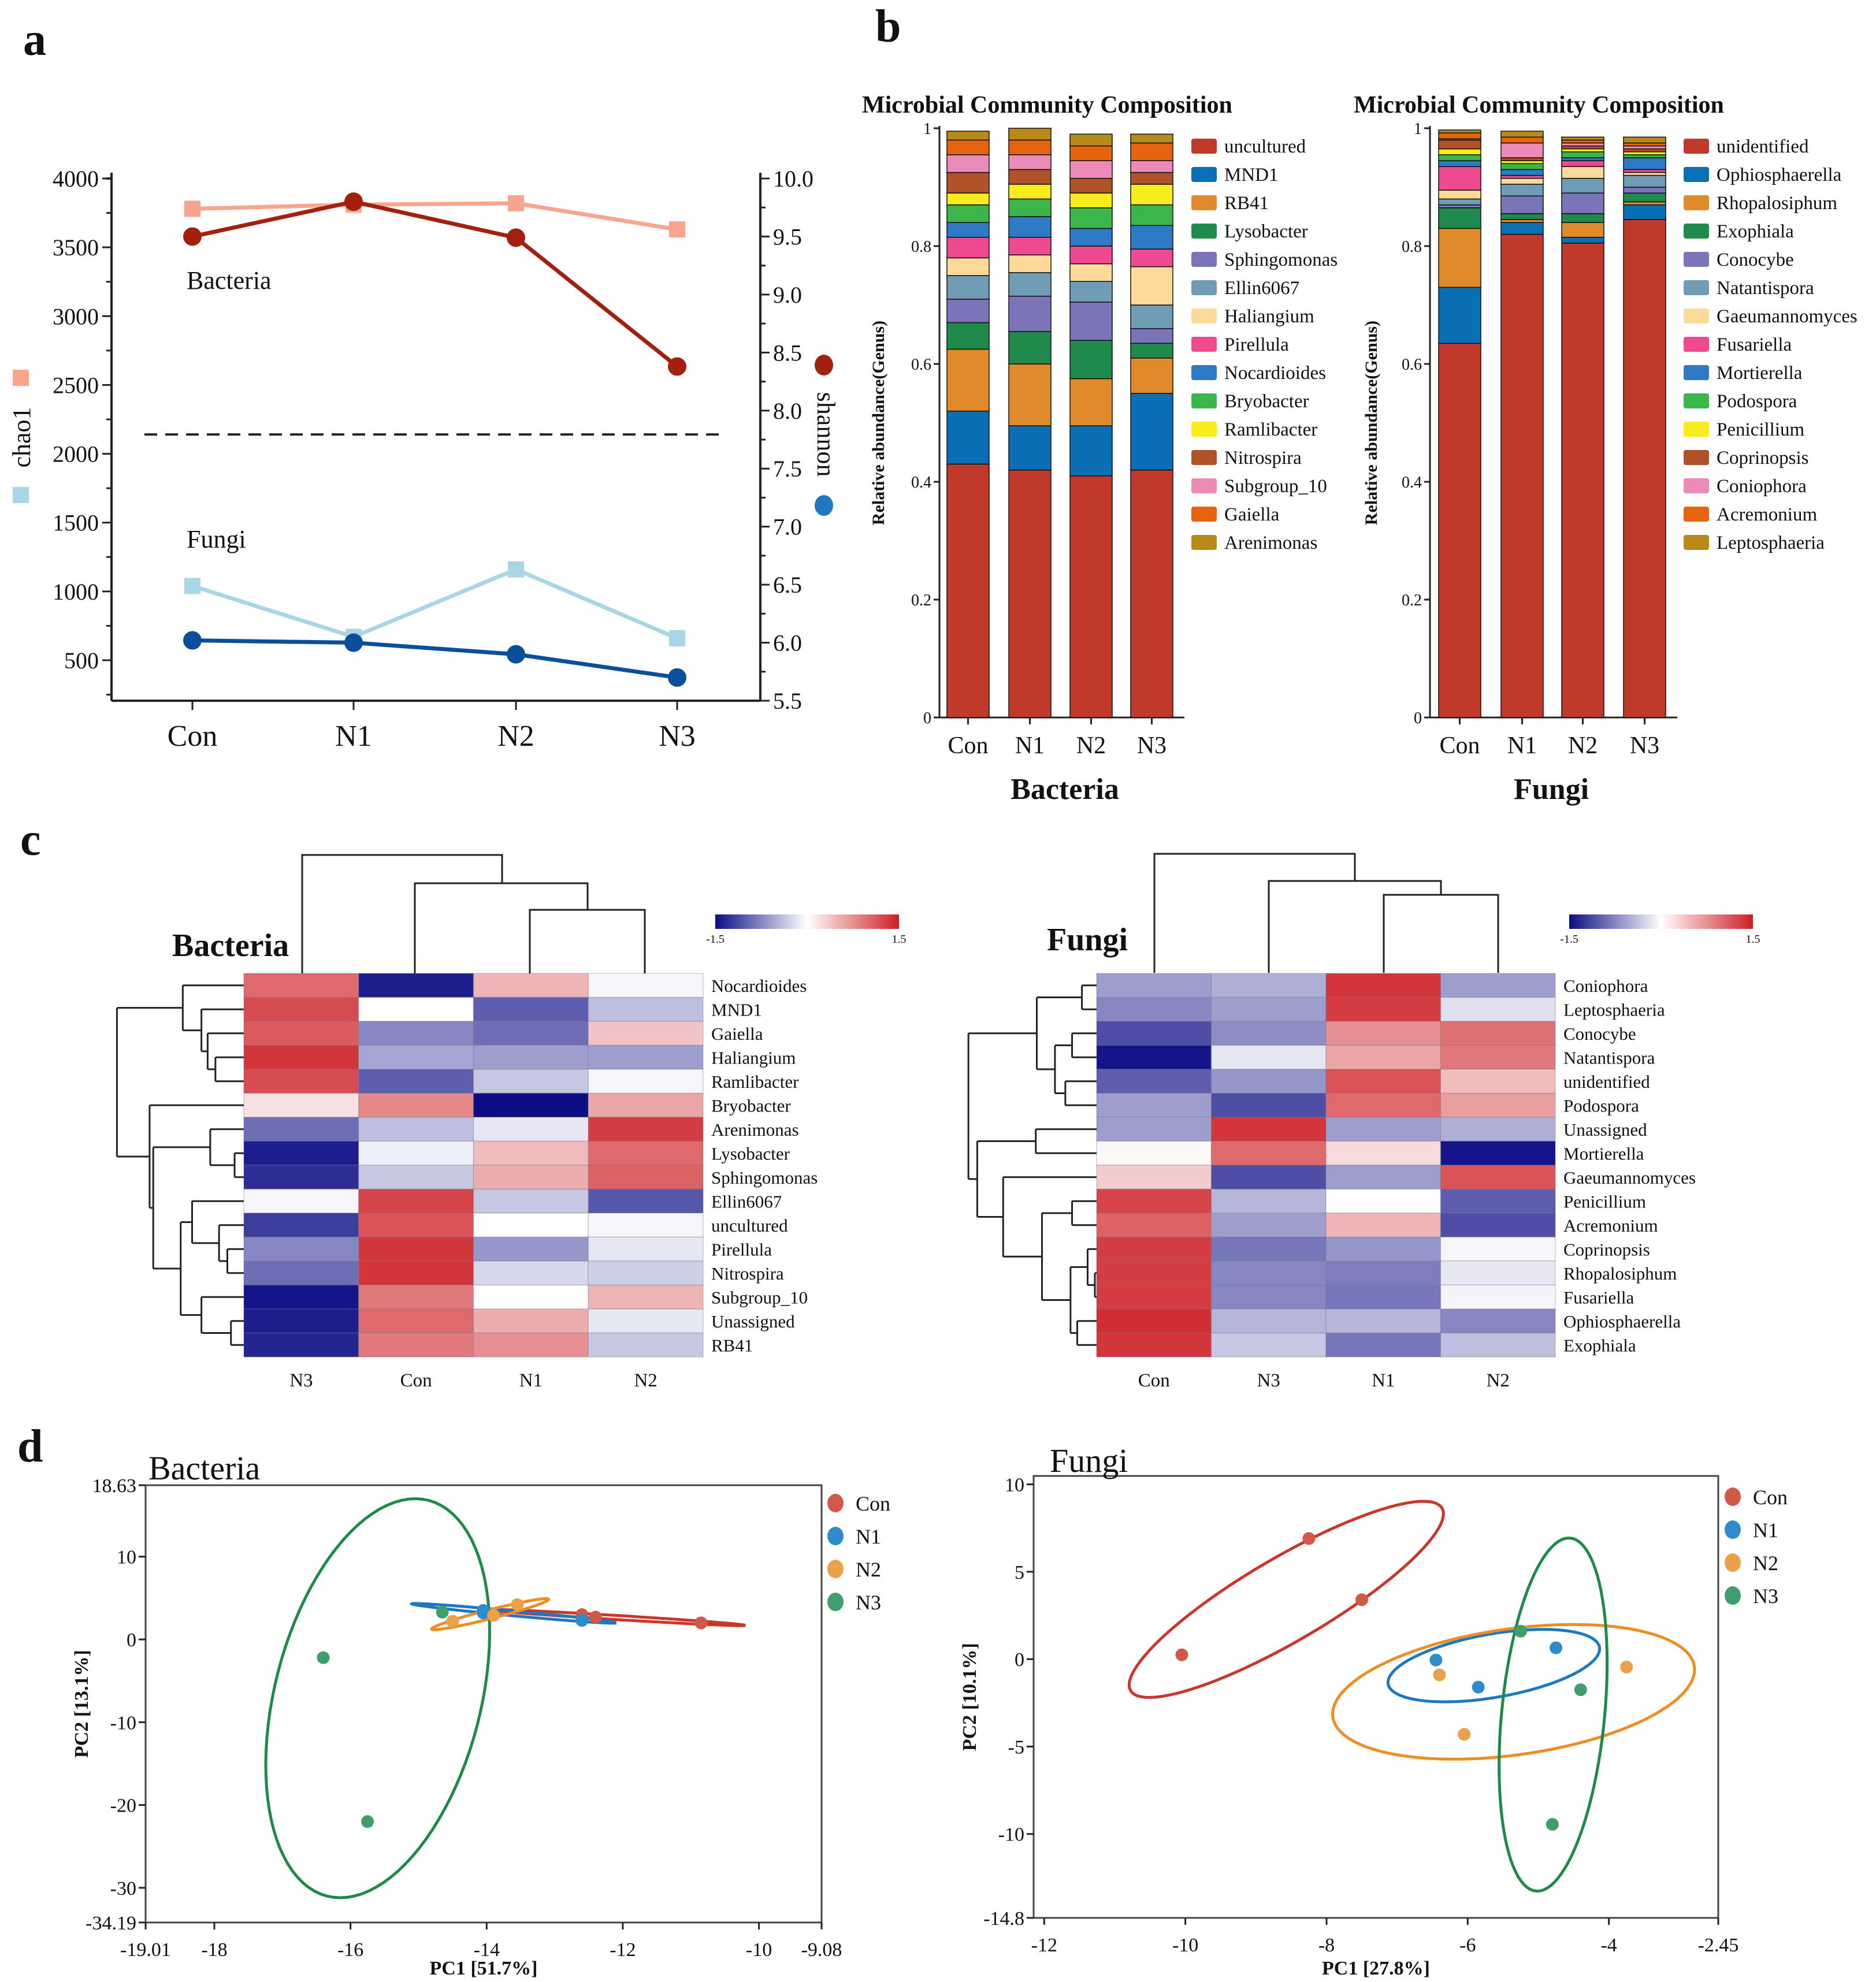 The height and width of the screenshot is (1982, 1876). What do you see at coordinates (1626, 1667) in the screenshot?
I see `sample-point-n2` at bounding box center [1626, 1667].